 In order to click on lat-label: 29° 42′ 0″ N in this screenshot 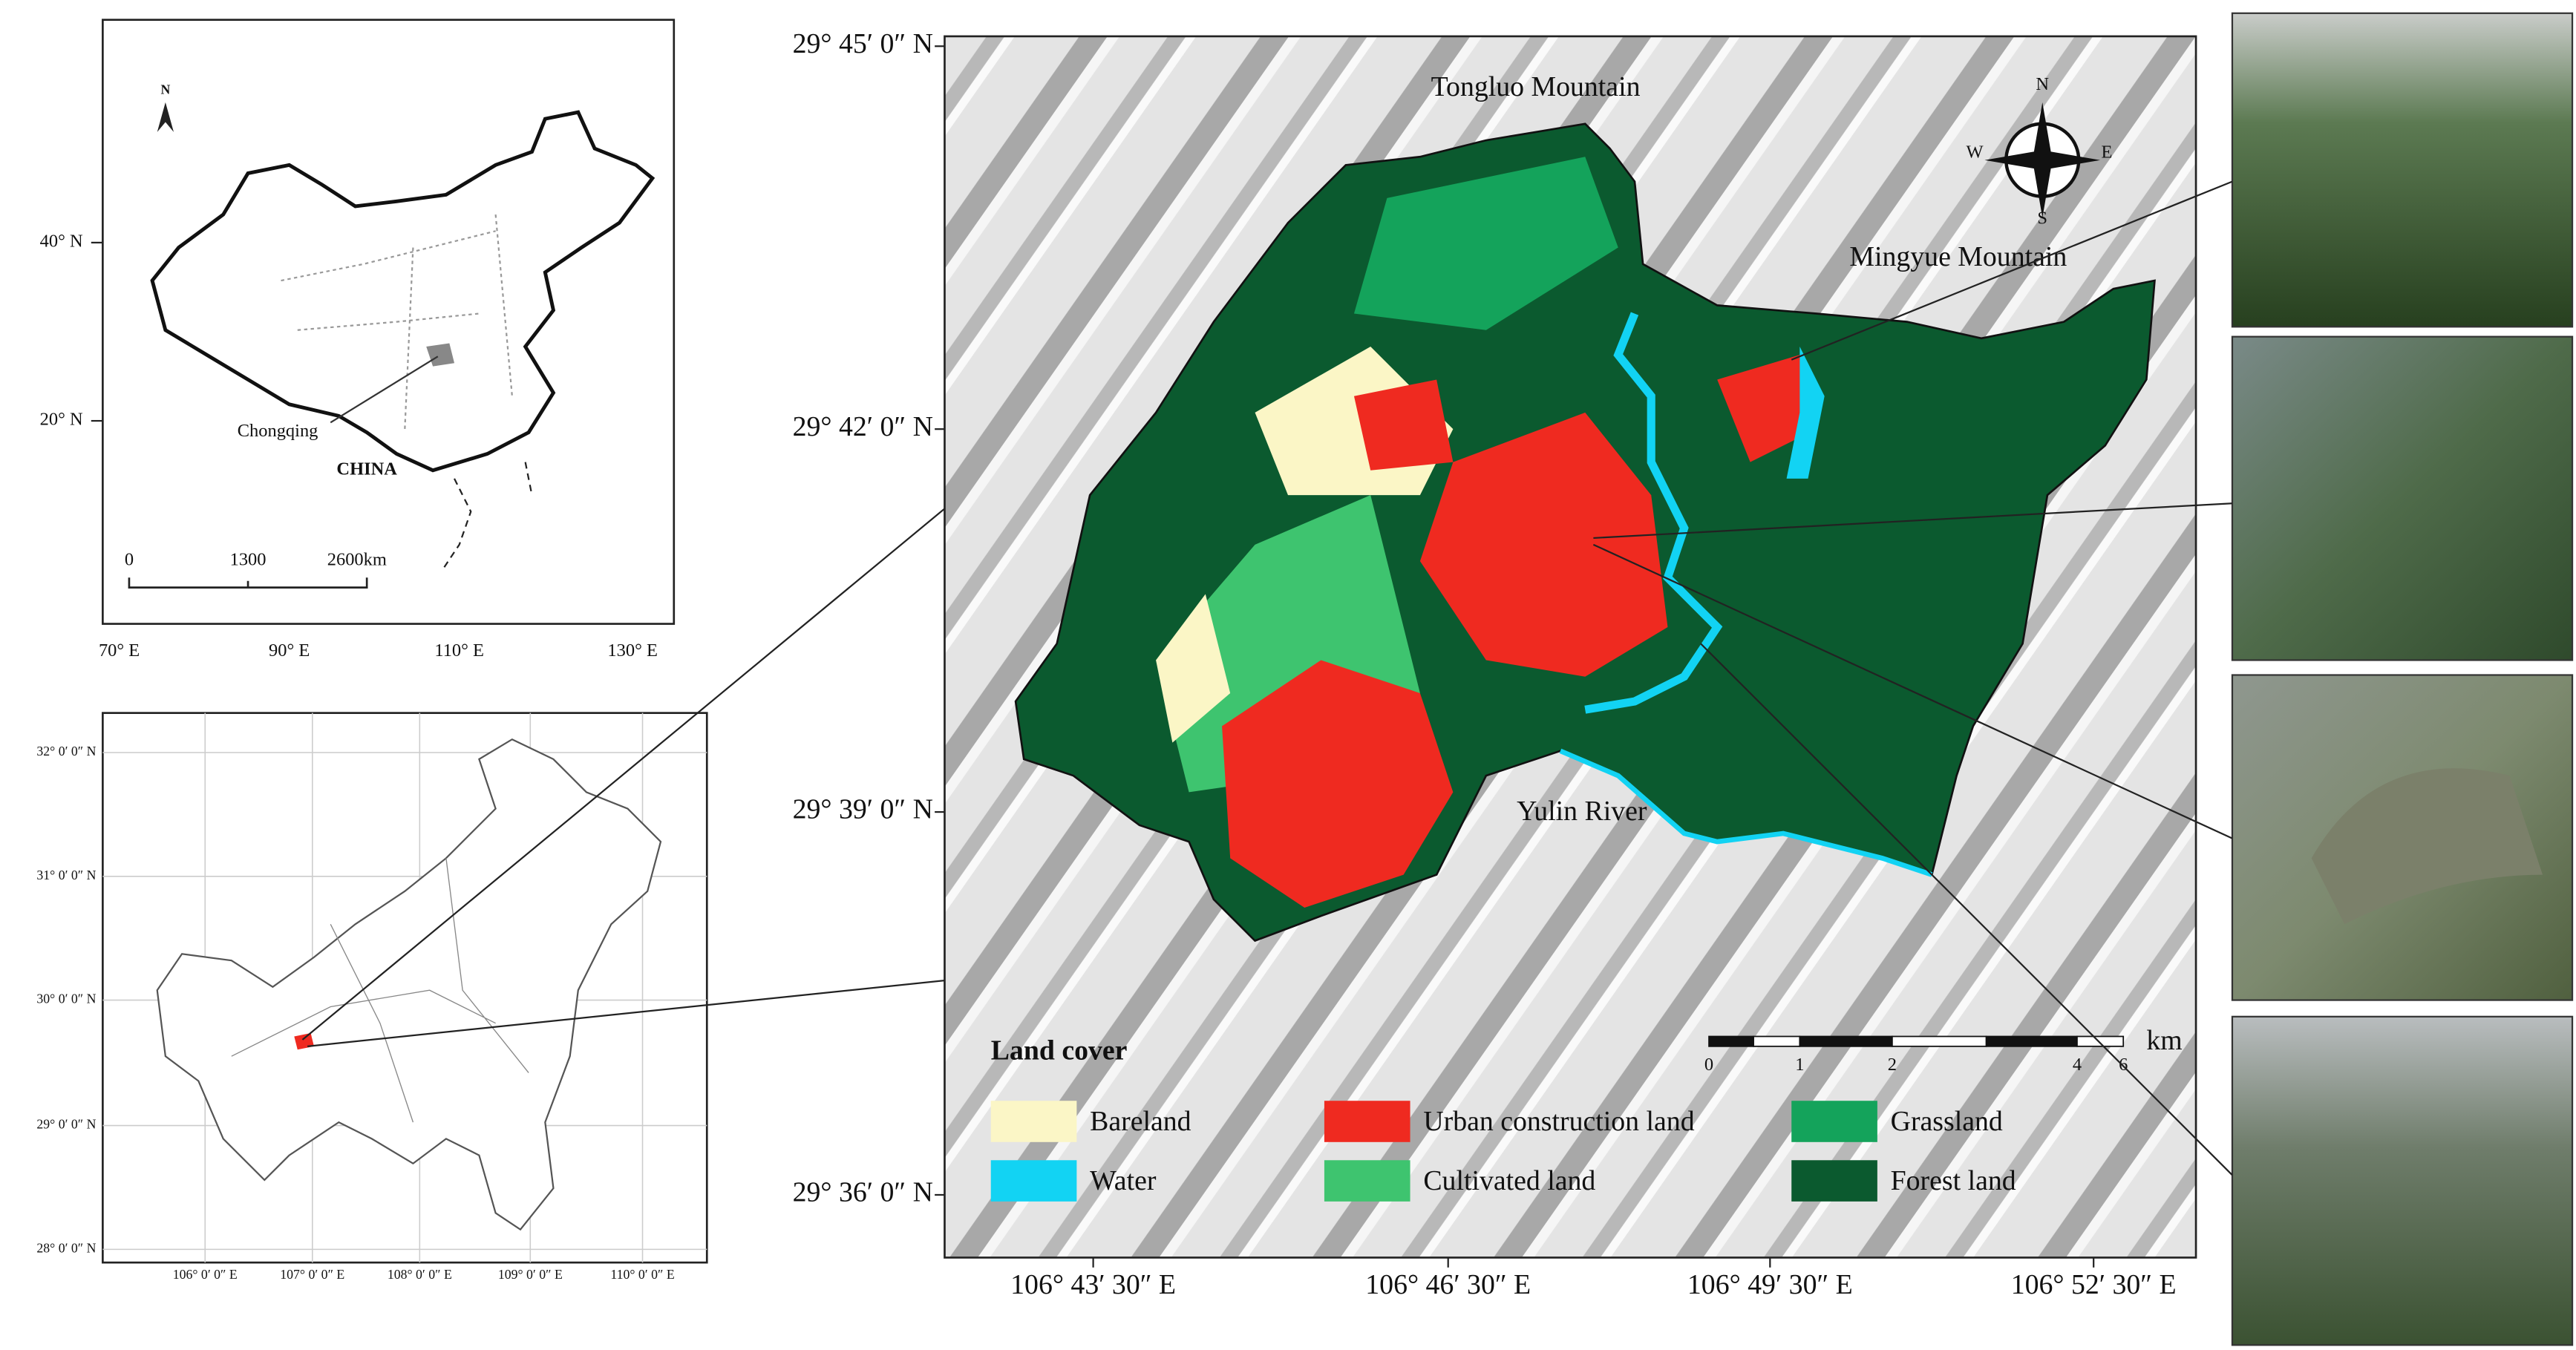, I will do `click(863, 426)`.